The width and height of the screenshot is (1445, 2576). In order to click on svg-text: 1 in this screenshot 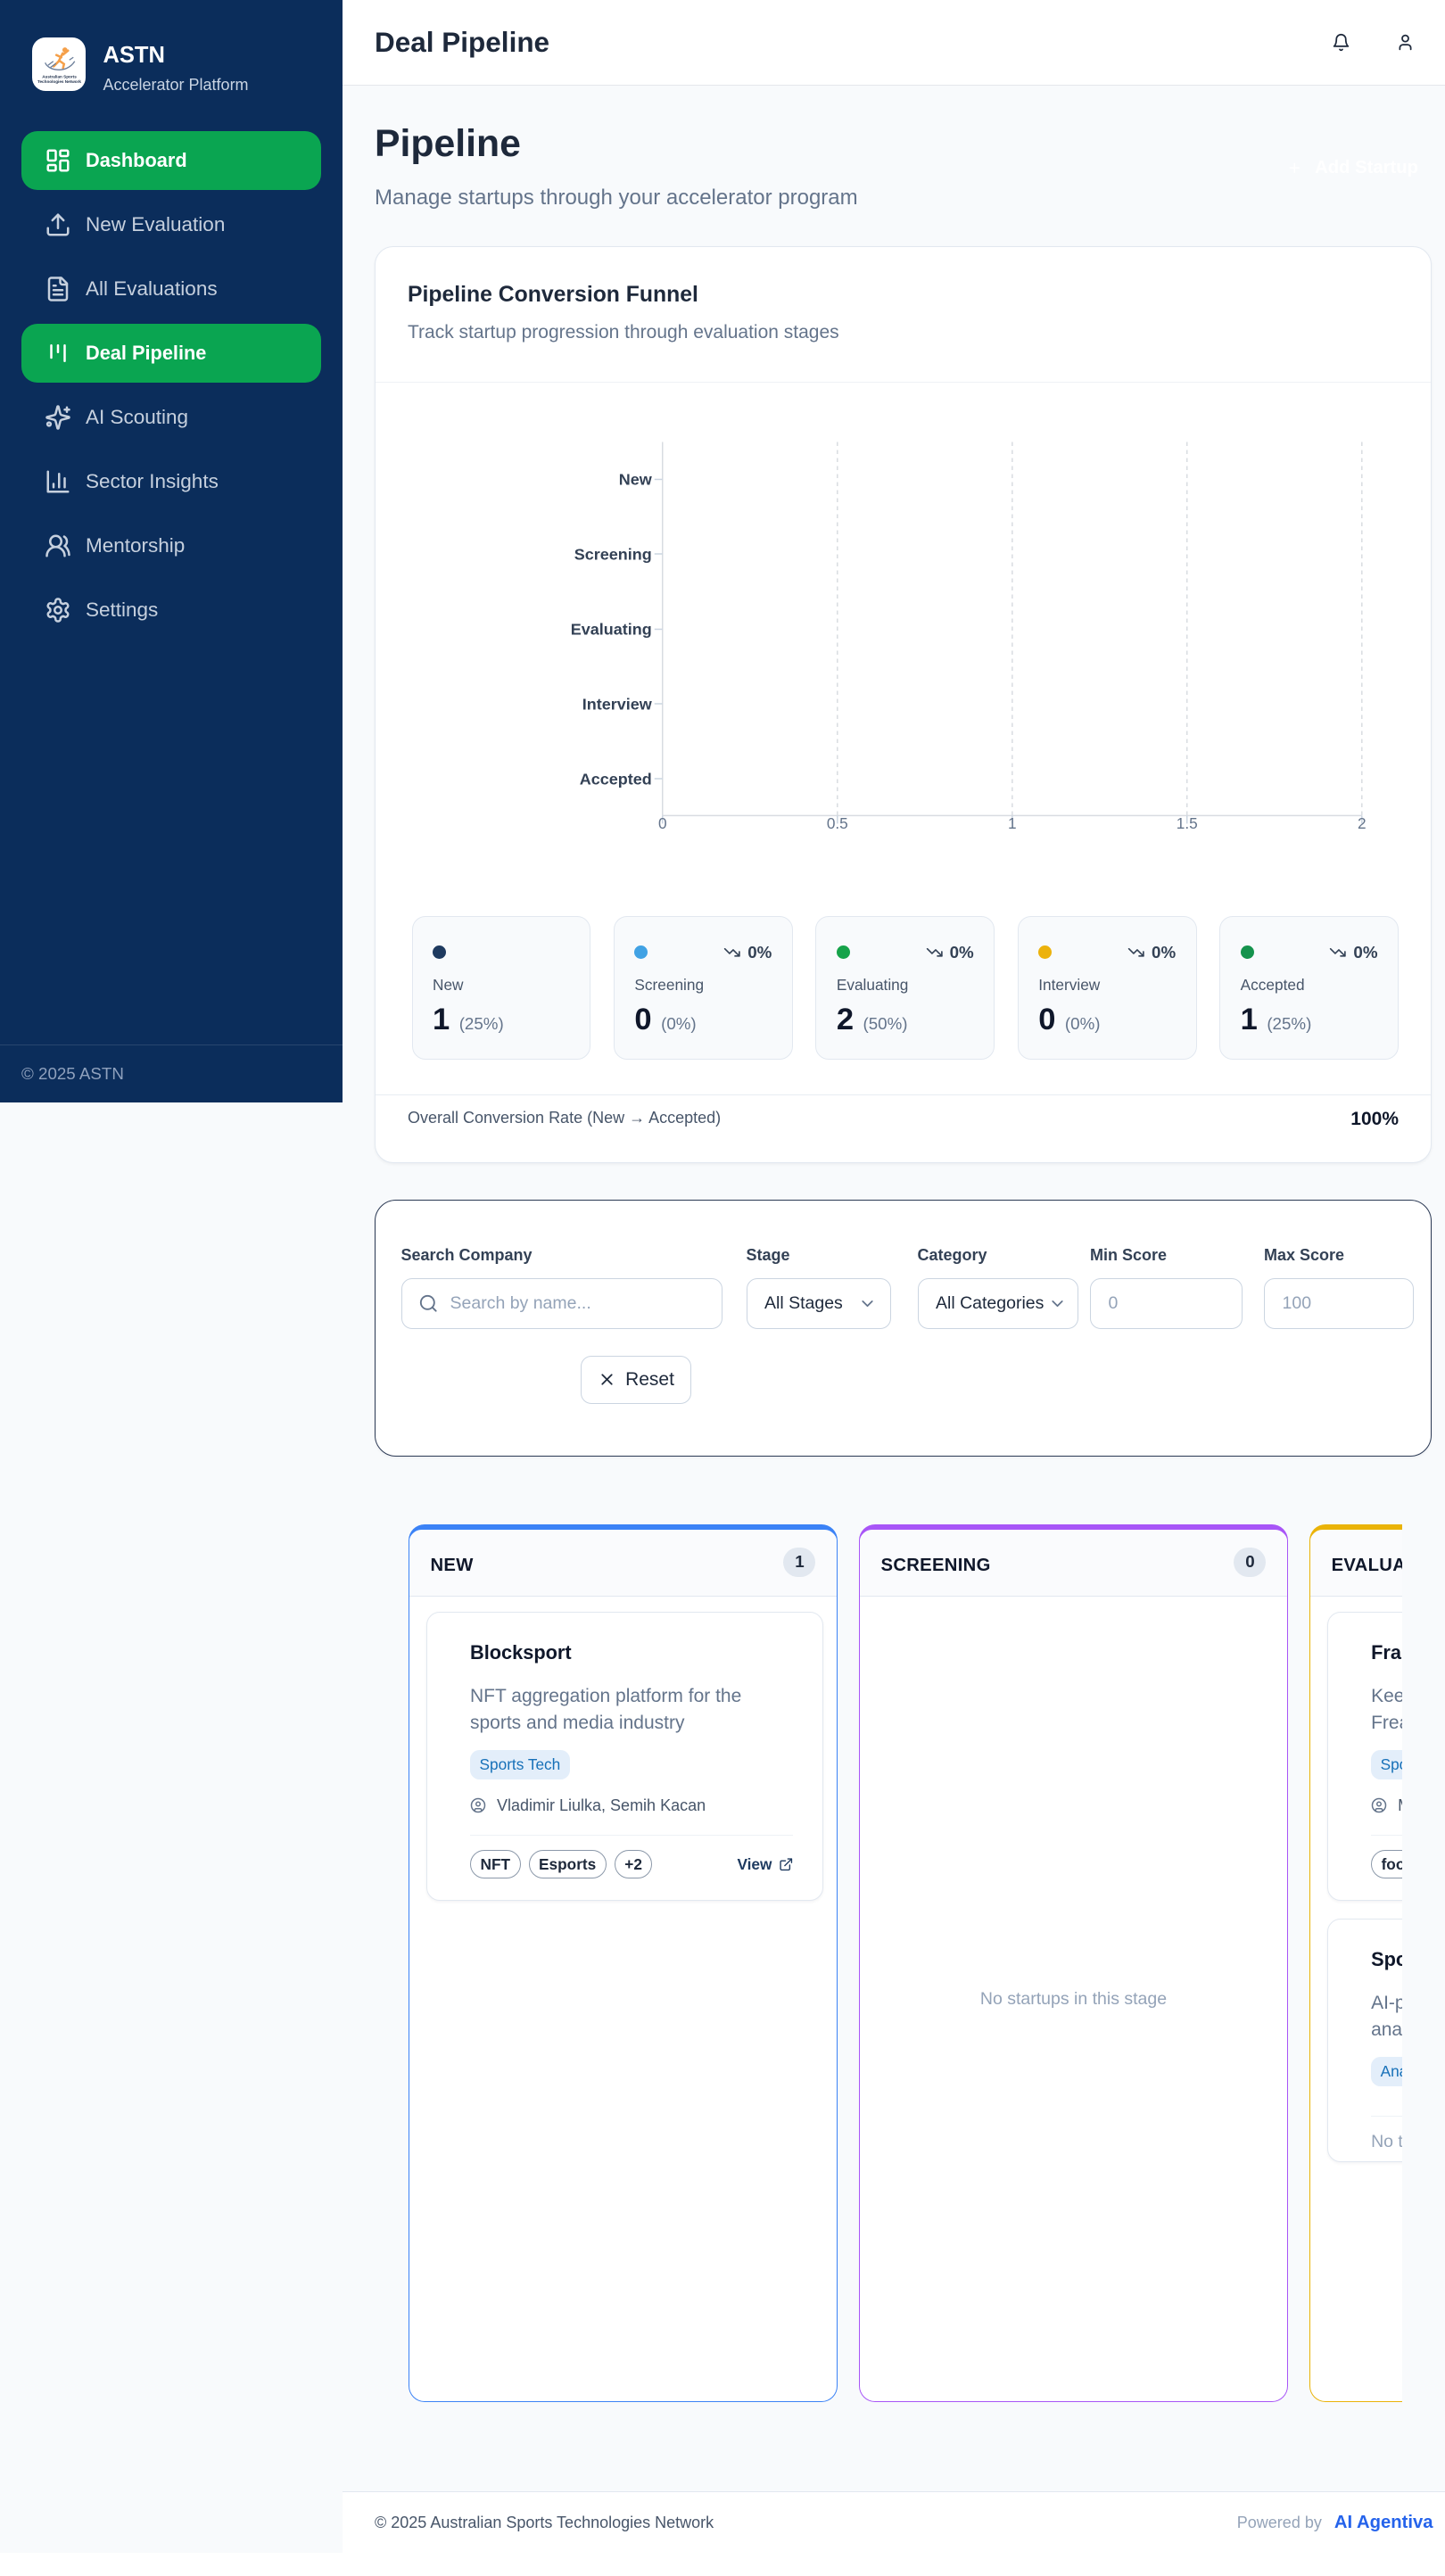, I will do `click(1012, 823)`.